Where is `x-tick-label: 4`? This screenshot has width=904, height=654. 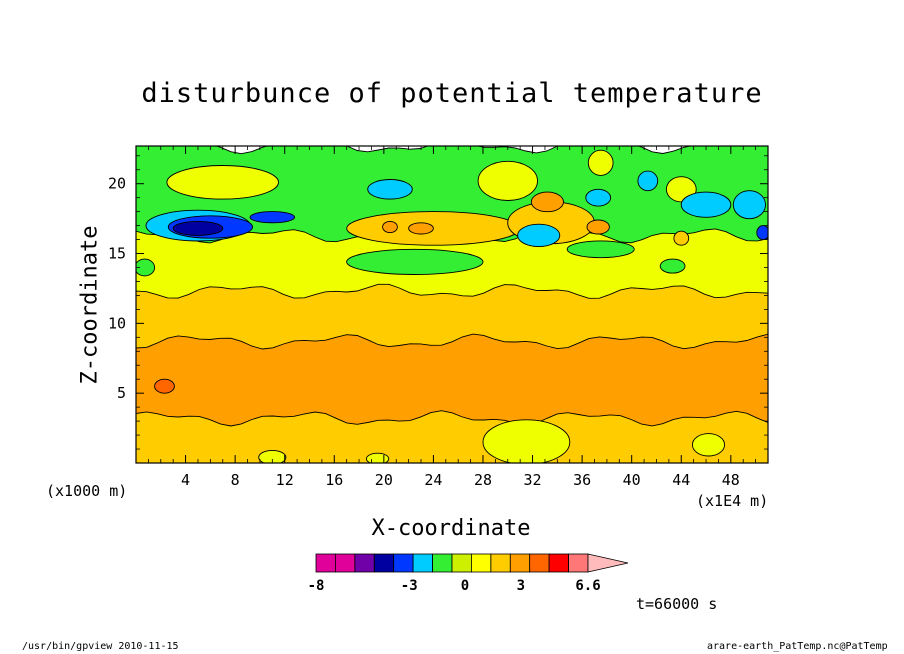 x-tick-label: 4 is located at coordinates (185, 480).